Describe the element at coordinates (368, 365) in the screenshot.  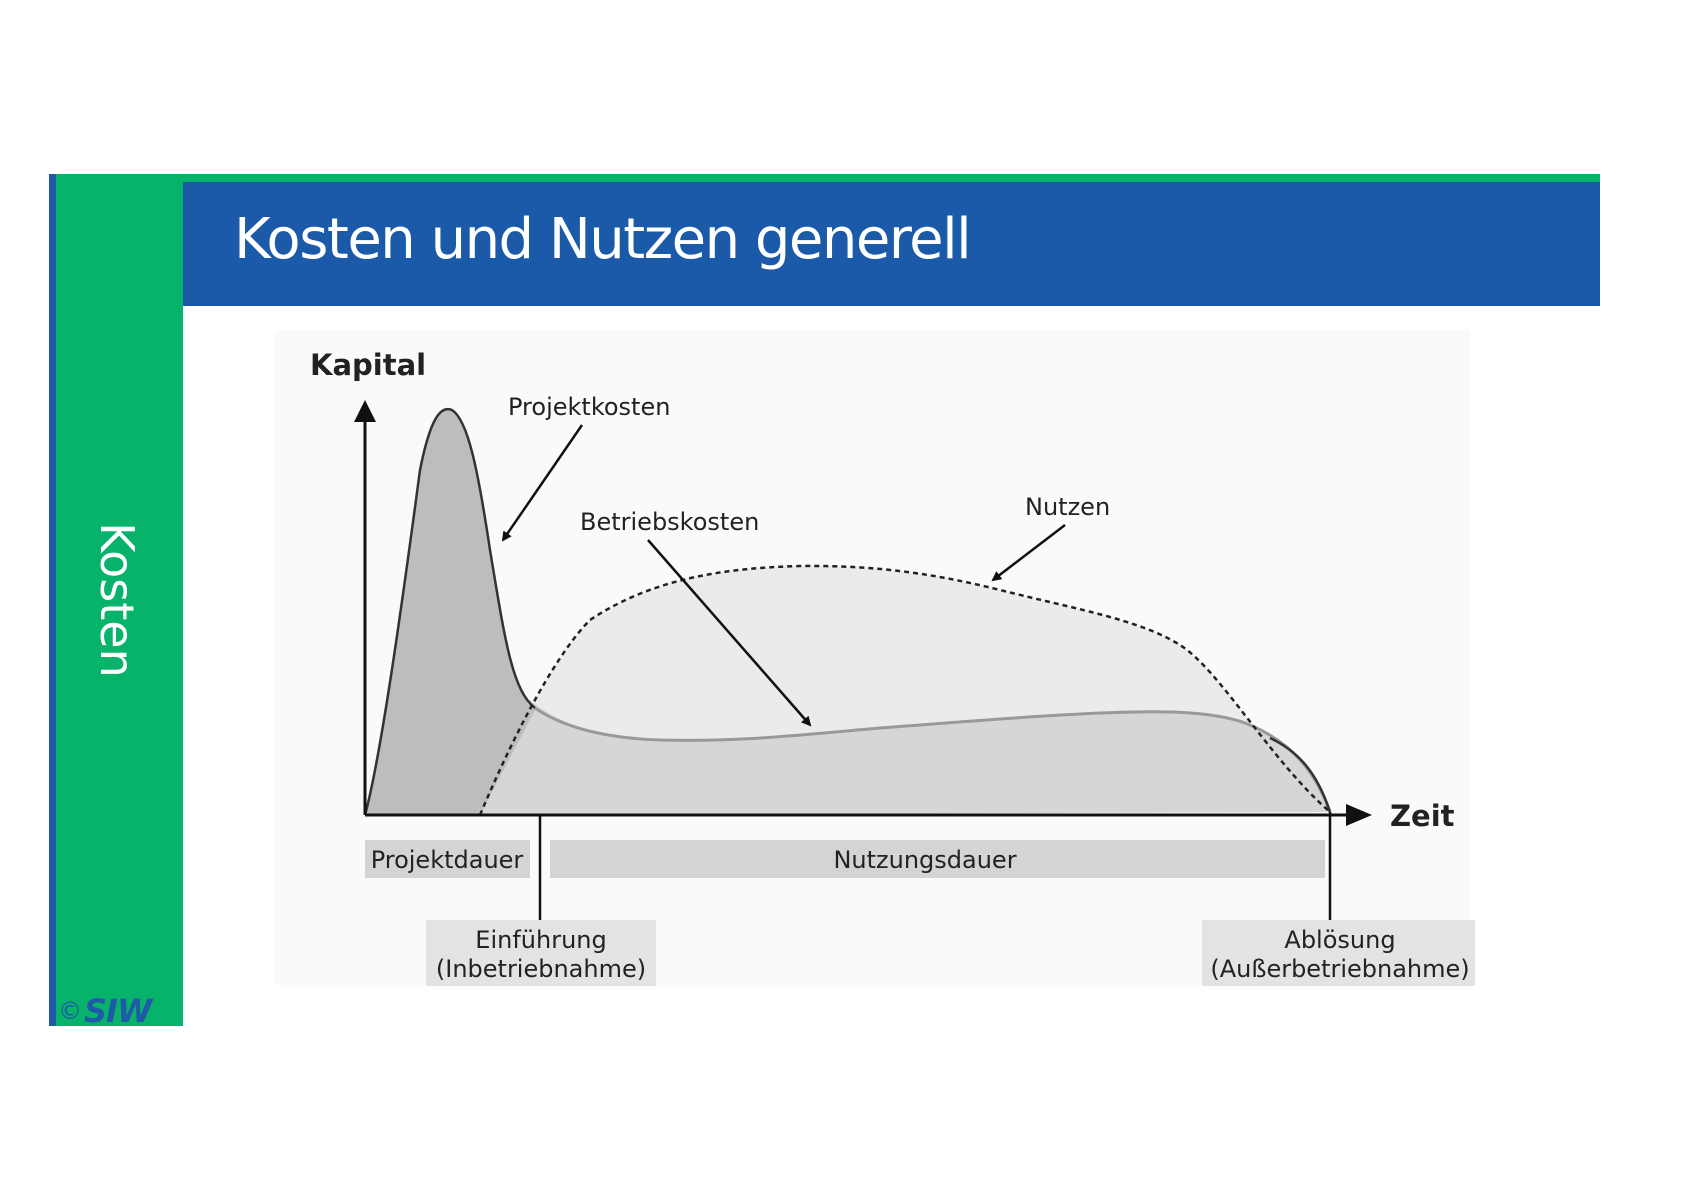
I see `y-axis-label: Kapital` at that location.